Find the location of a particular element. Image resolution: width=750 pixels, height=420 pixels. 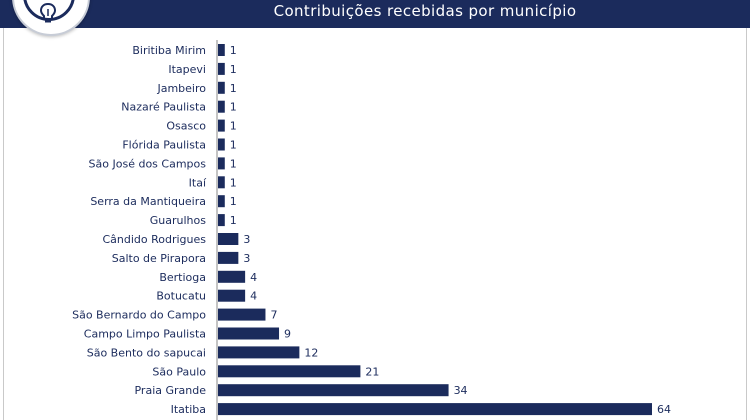

panel-border-left is located at coordinates (3, 224).